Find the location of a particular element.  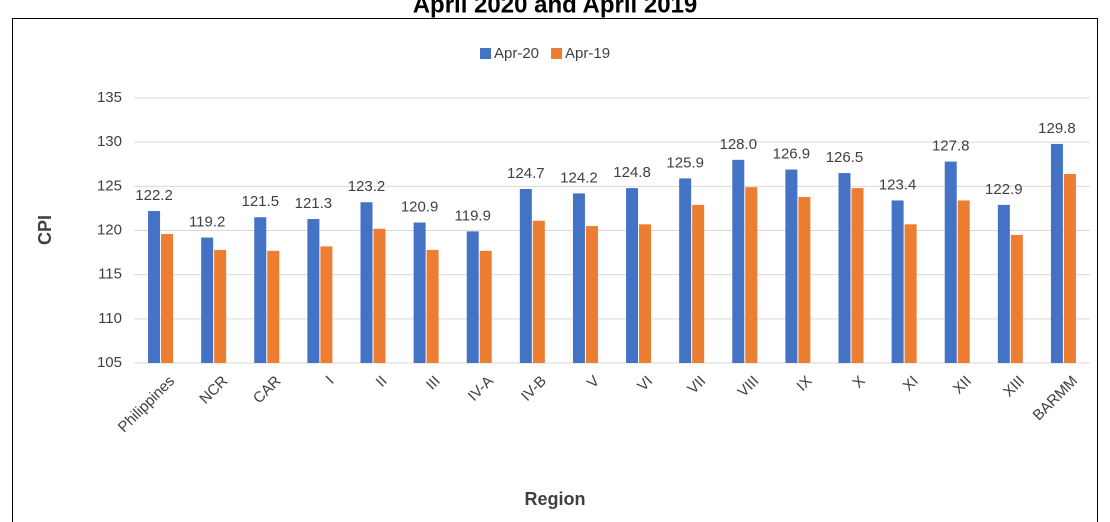

data-label: 124.8 is located at coordinates (632, 172).